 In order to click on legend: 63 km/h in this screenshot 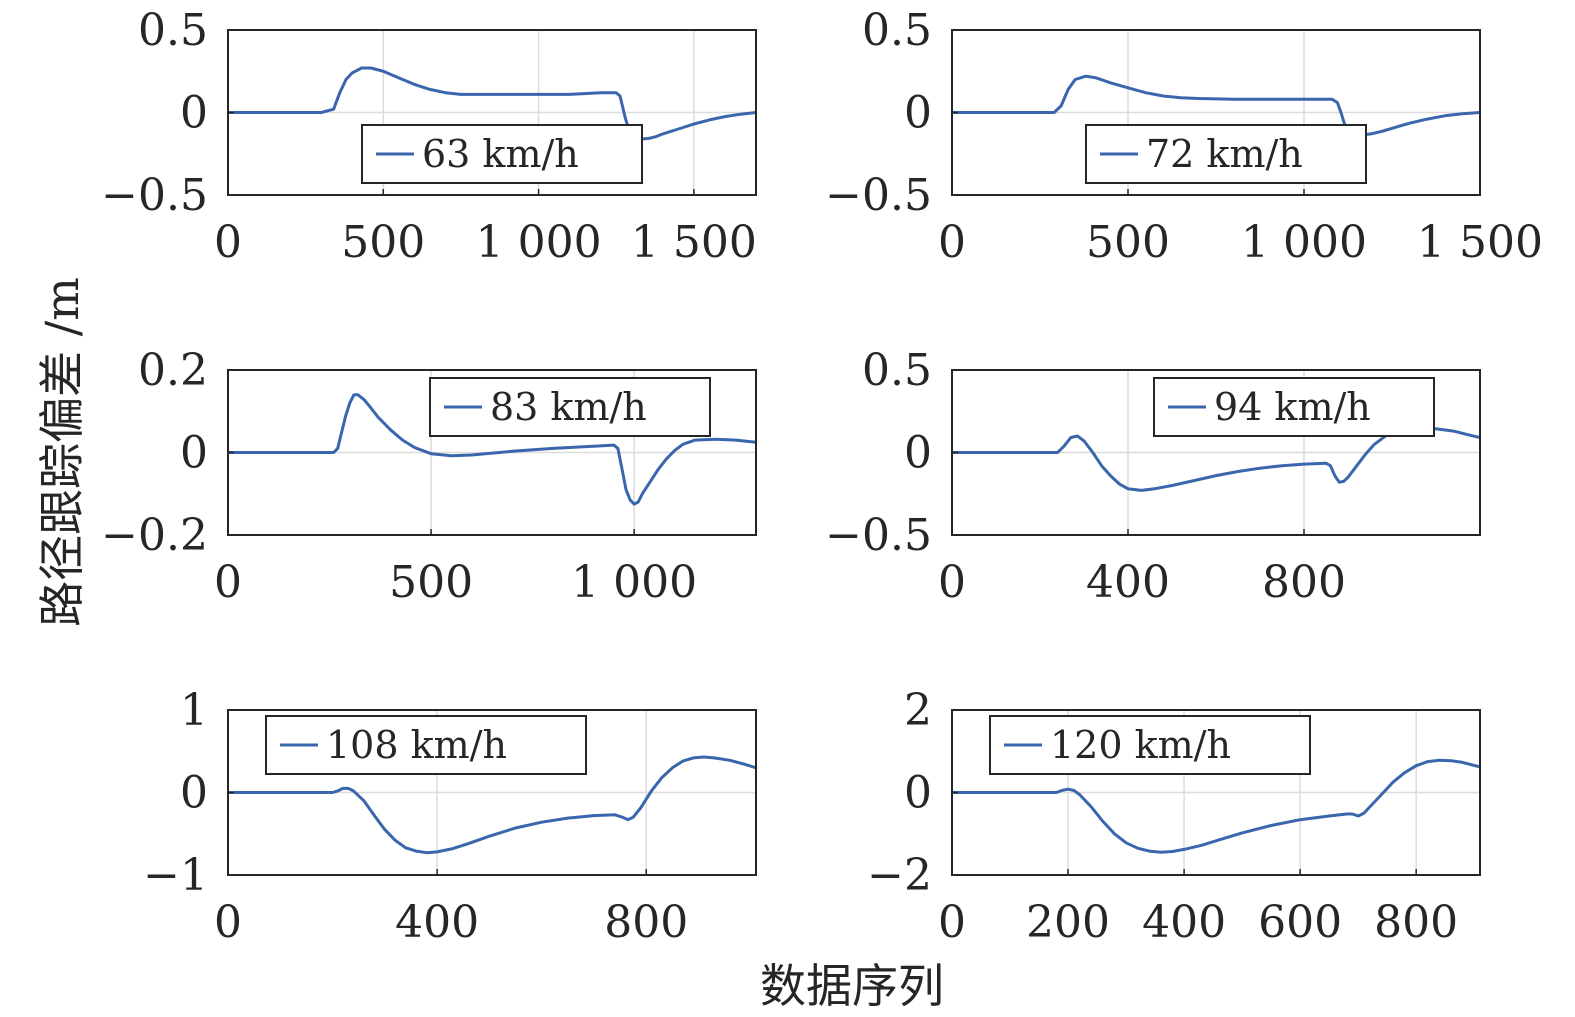, I will do `click(502, 154)`.